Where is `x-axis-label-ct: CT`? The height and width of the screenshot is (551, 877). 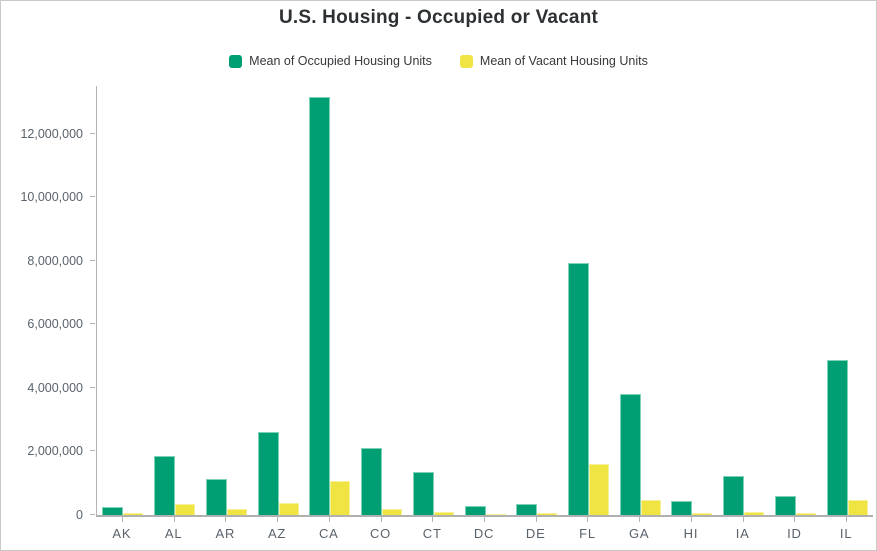
x-axis-label-ct: CT is located at coordinates (432, 533).